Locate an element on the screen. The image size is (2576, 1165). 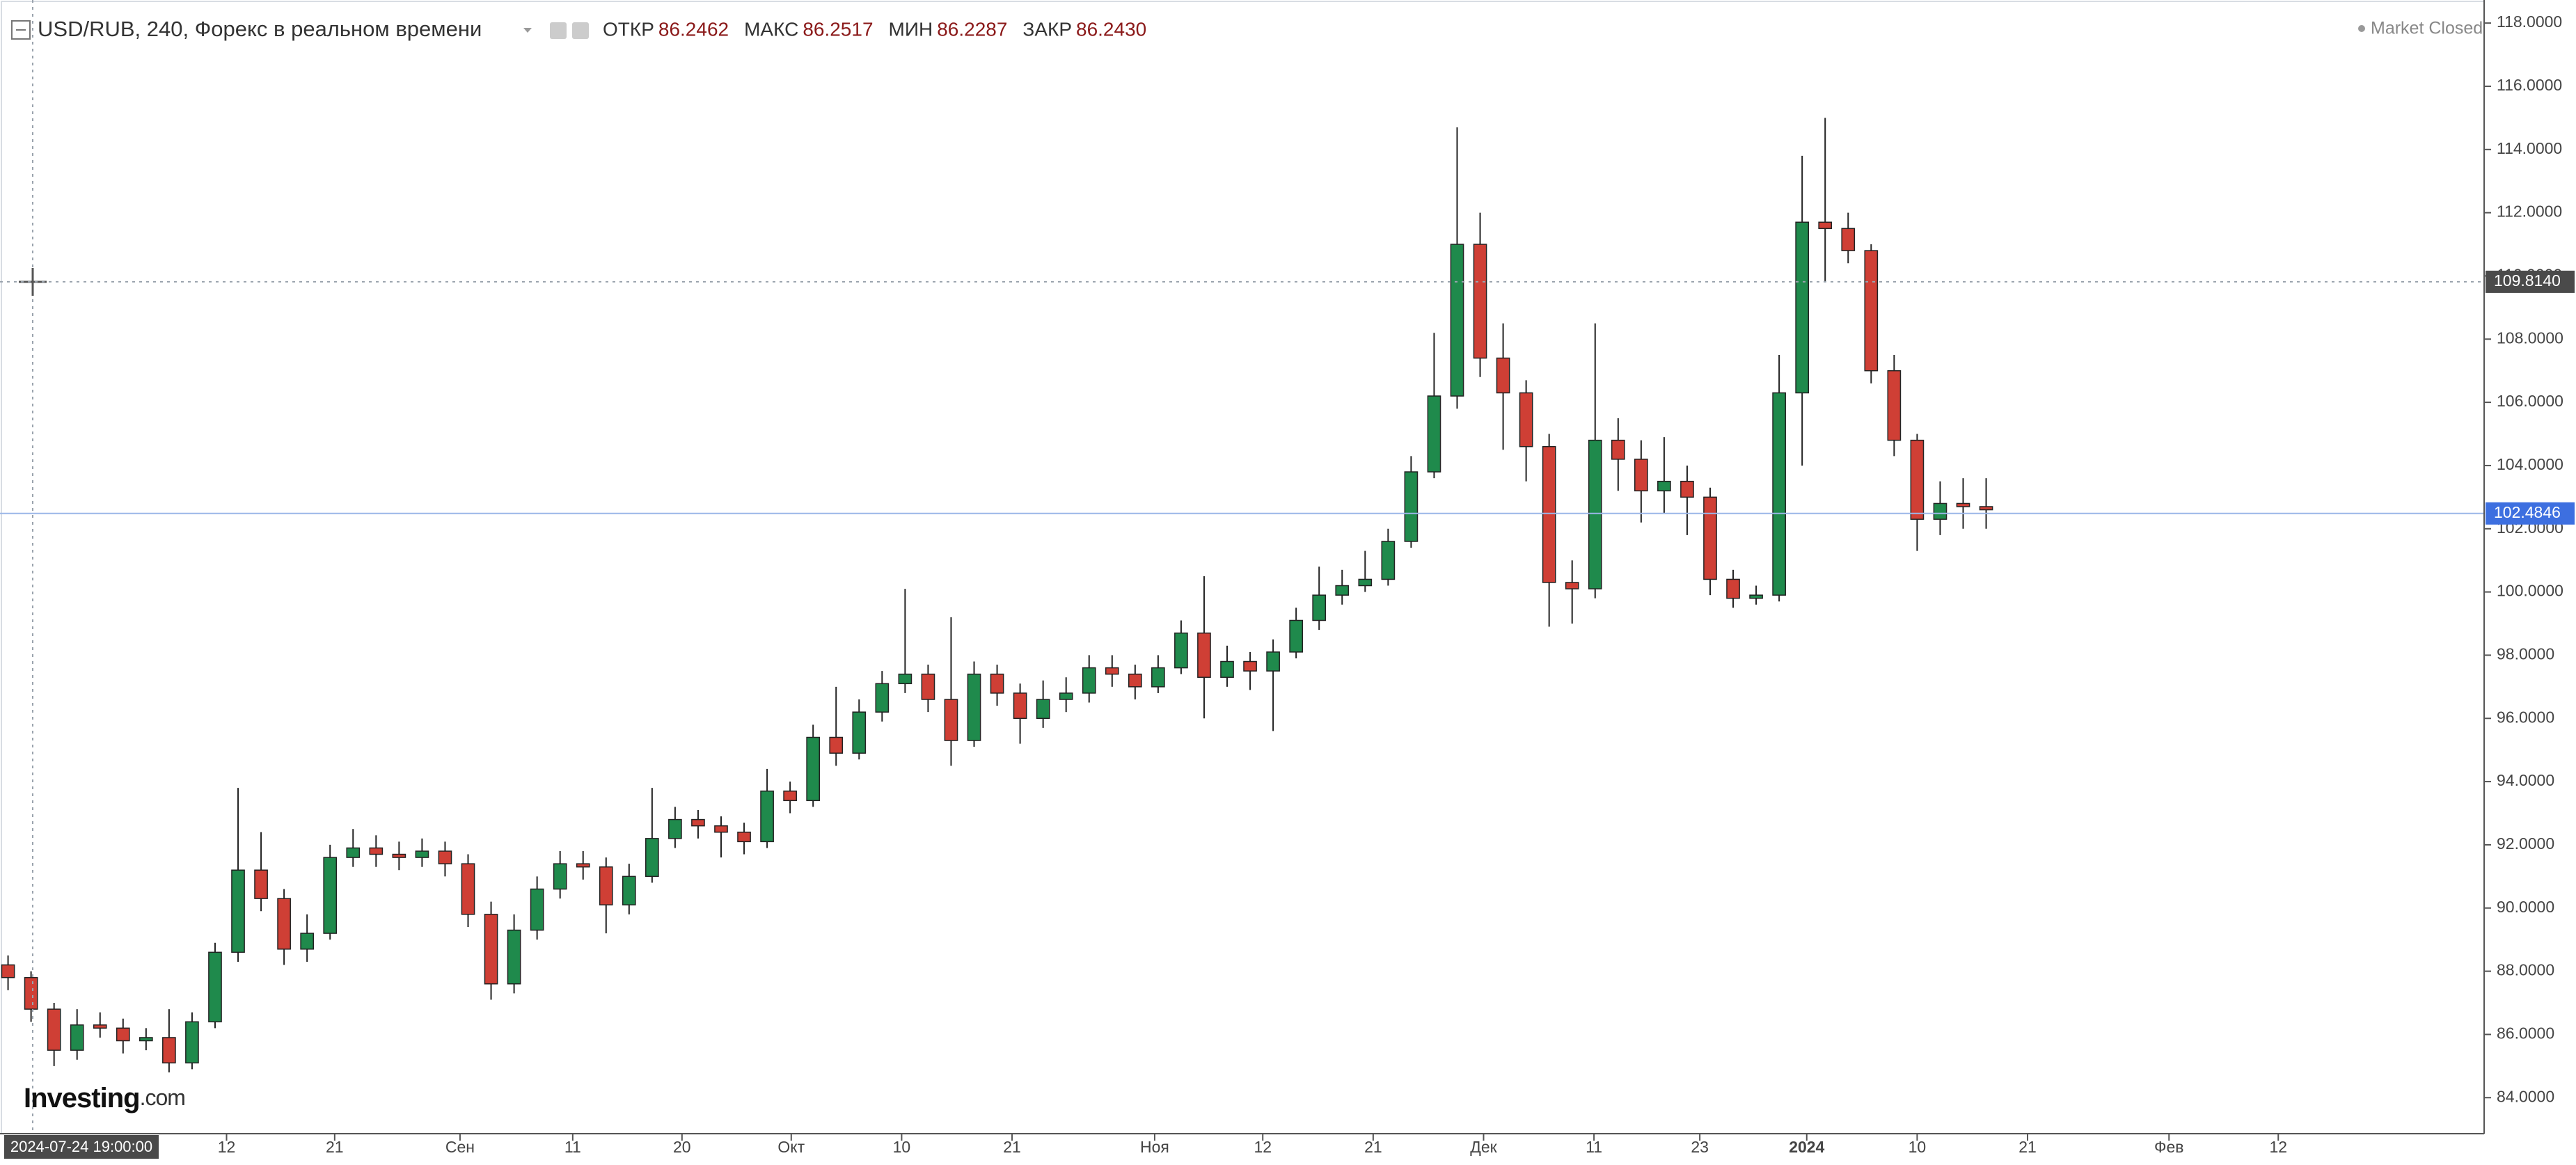
logo: Investing.com is located at coordinates (104, 1098).